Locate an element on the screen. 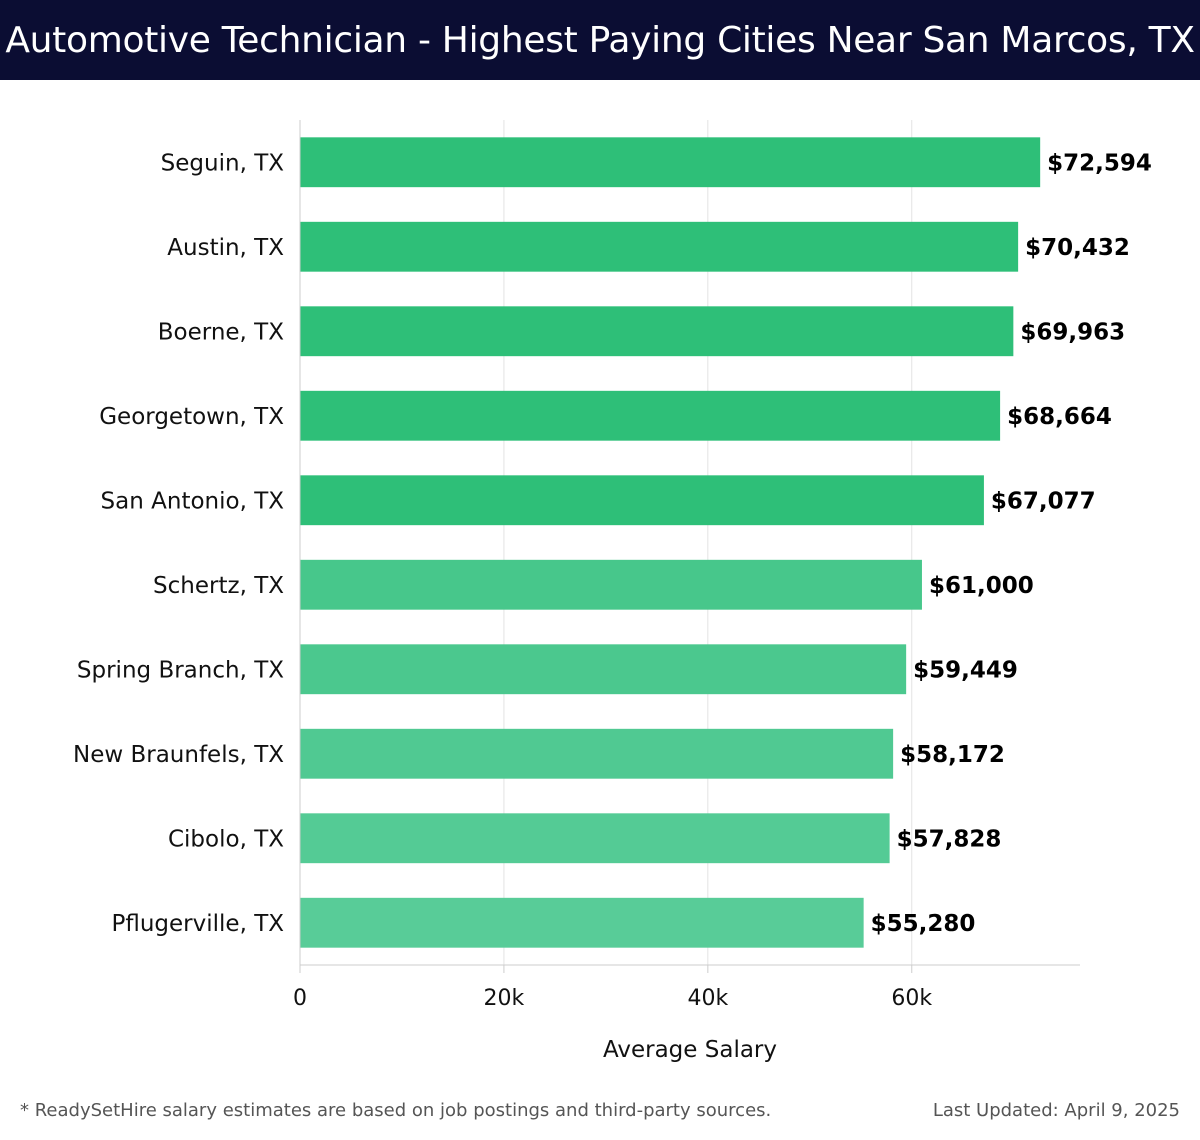 This screenshot has width=1200, height=1140. value-label: $70,432 is located at coordinates (1077, 248).